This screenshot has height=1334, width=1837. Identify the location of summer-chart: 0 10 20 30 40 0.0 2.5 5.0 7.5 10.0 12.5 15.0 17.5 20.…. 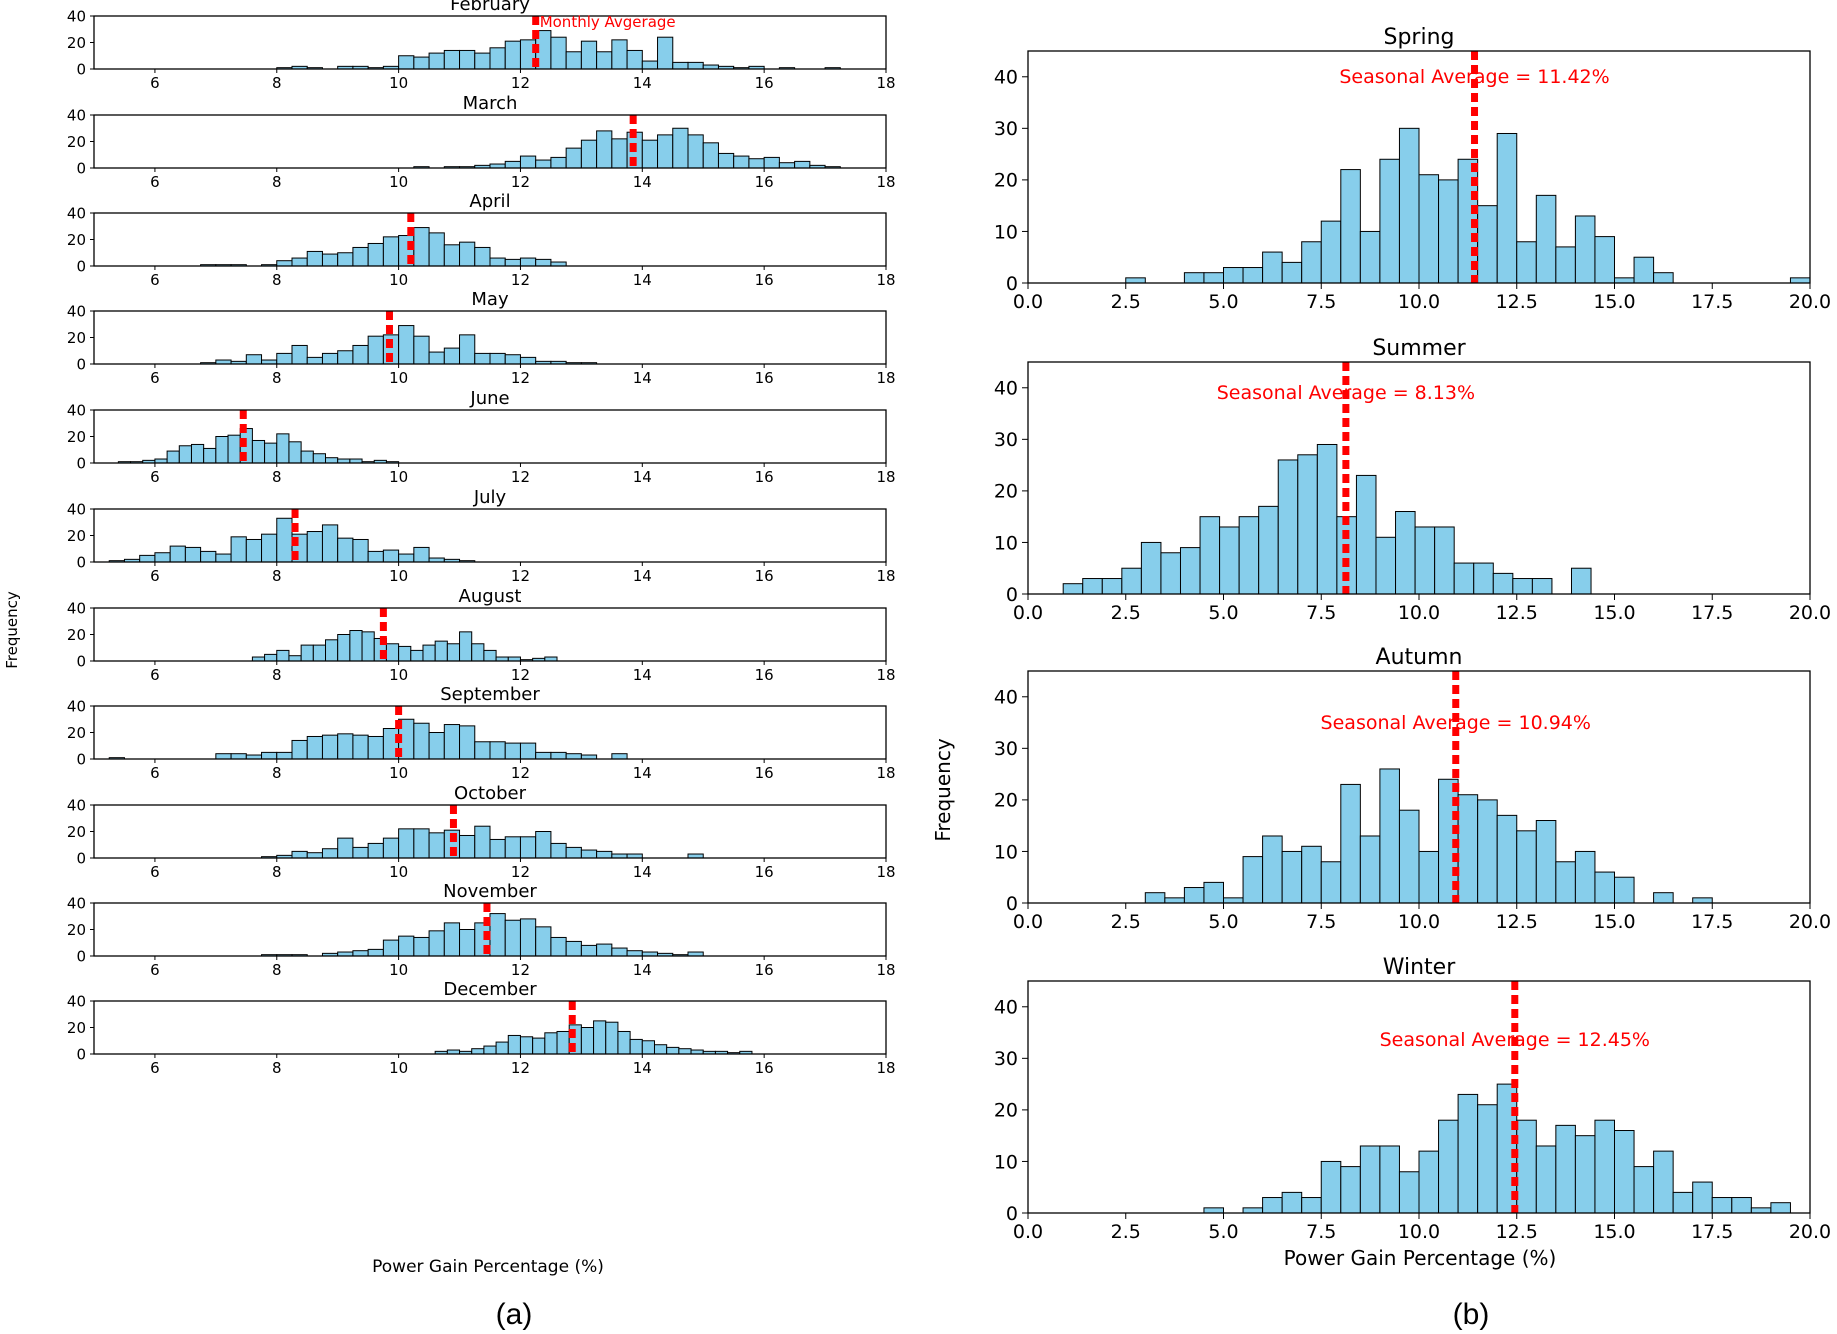
(1412, 480).